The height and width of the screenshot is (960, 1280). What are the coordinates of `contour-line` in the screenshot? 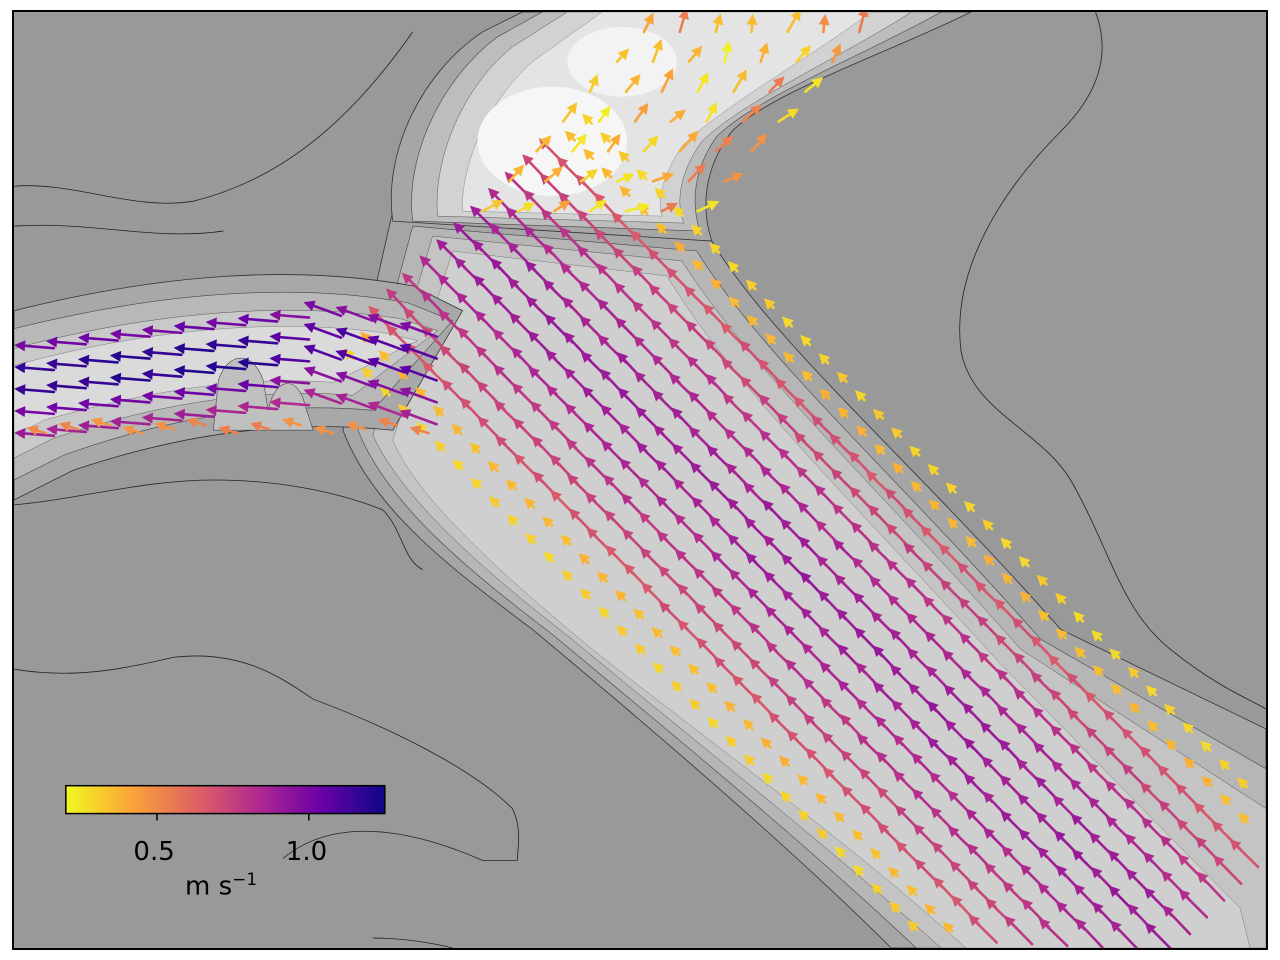 It's located at (412, 942).